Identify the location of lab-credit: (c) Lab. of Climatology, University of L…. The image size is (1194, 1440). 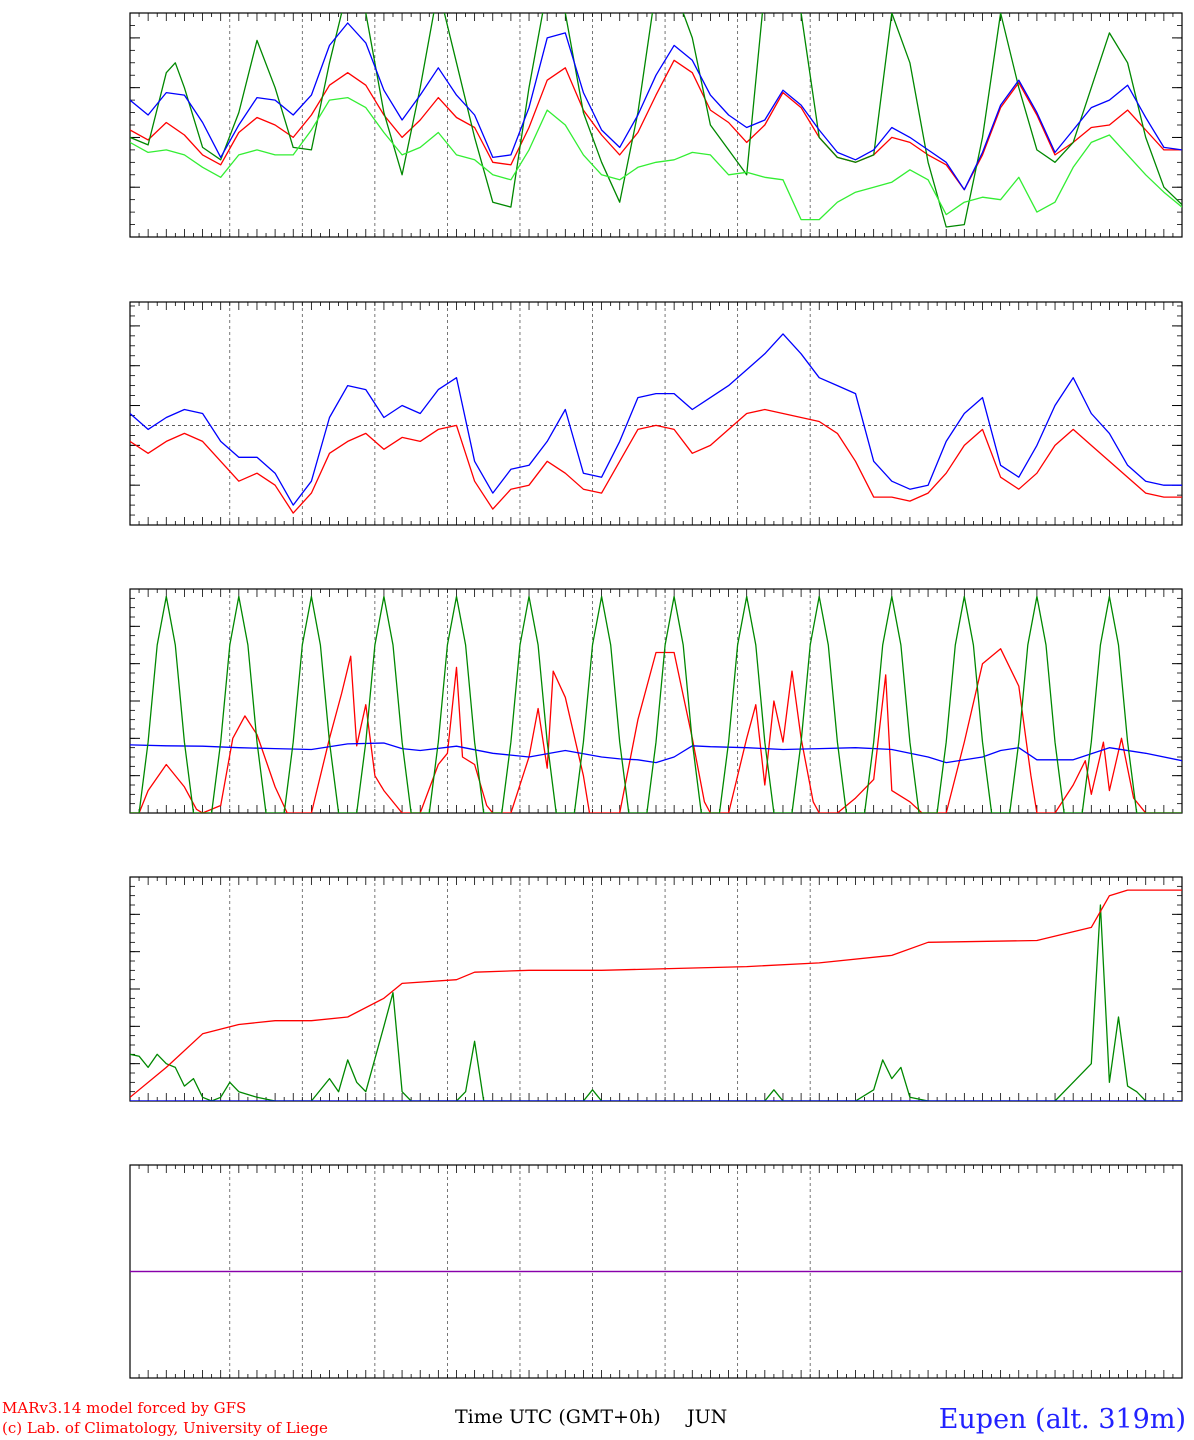
(165, 1428).